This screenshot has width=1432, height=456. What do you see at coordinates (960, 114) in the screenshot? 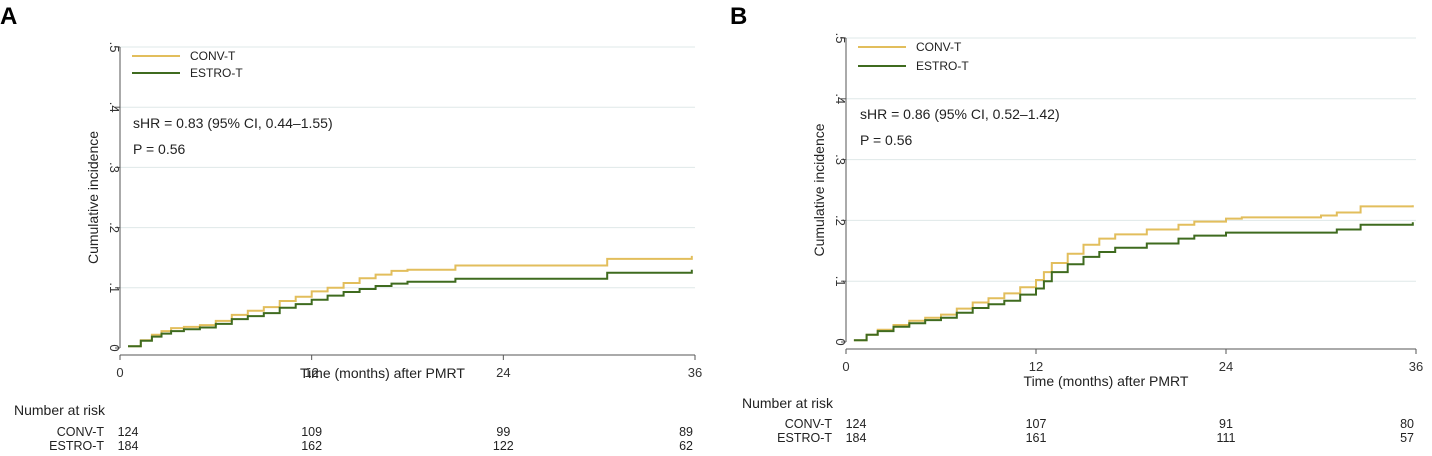
I see `chart-b-annotation: sHR = 0.86 (95% CI, 0.52–1.42)` at bounding box center [960, 114].